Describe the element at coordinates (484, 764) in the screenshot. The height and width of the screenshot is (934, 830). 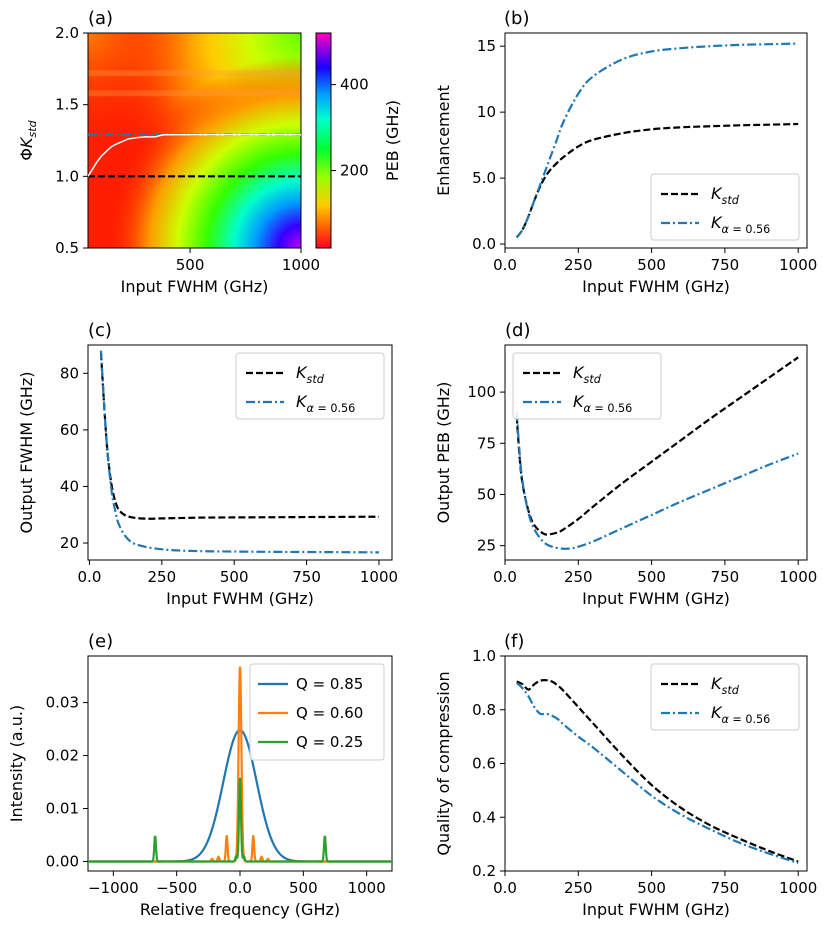
I see `y-tick-label: 0.6` at that location.